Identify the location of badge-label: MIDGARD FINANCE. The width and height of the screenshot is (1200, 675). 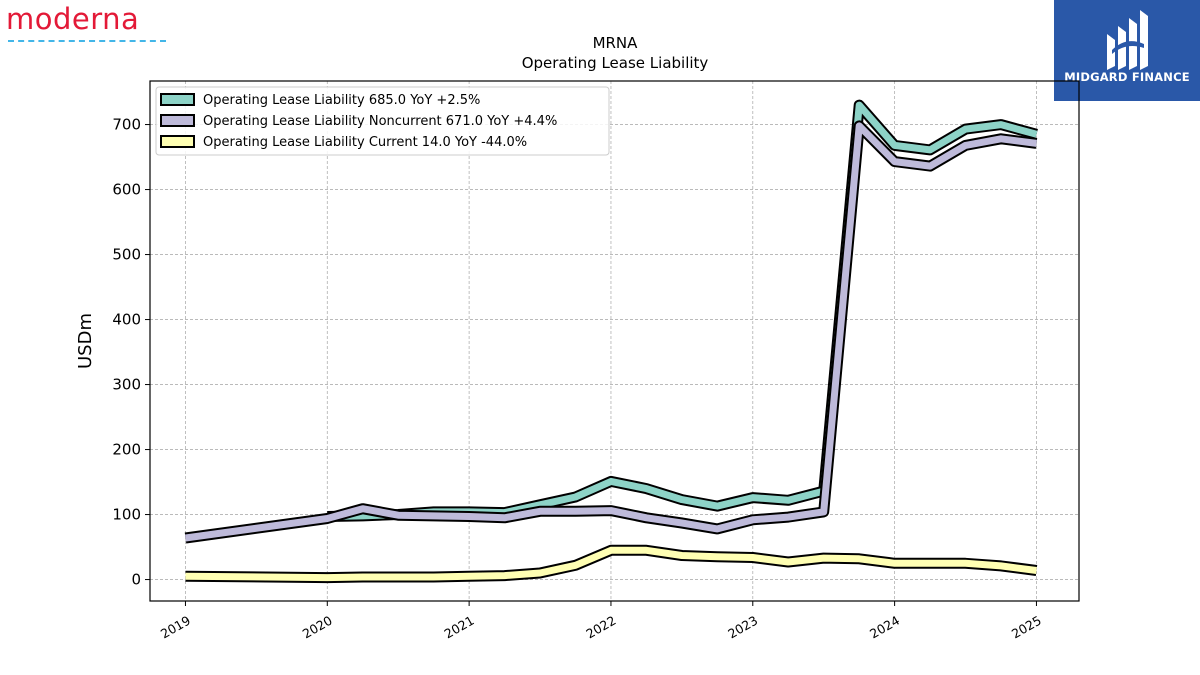
(1127, 77).